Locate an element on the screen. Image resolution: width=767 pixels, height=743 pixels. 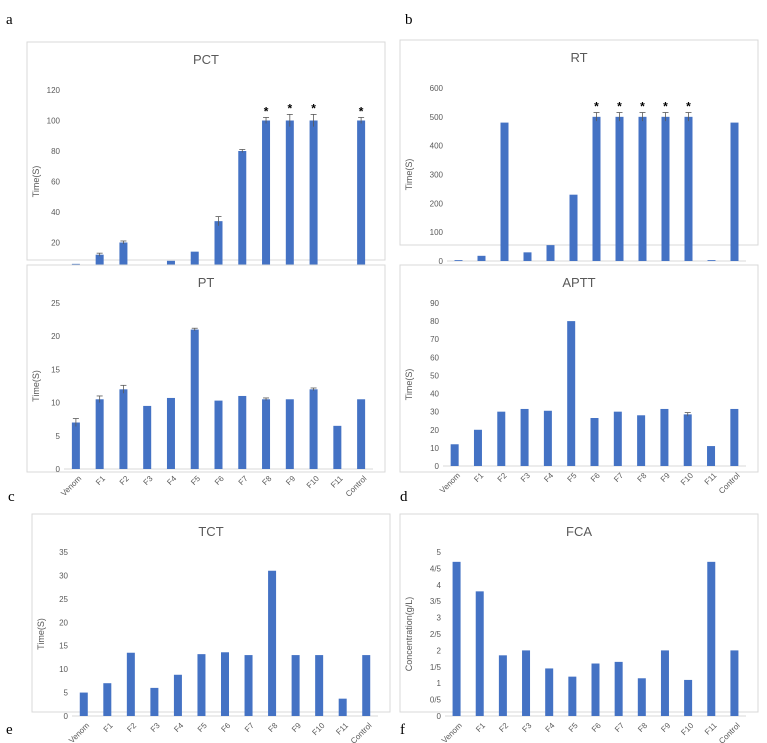
x-tick-label: F11 is located at coordinates (711, 729).